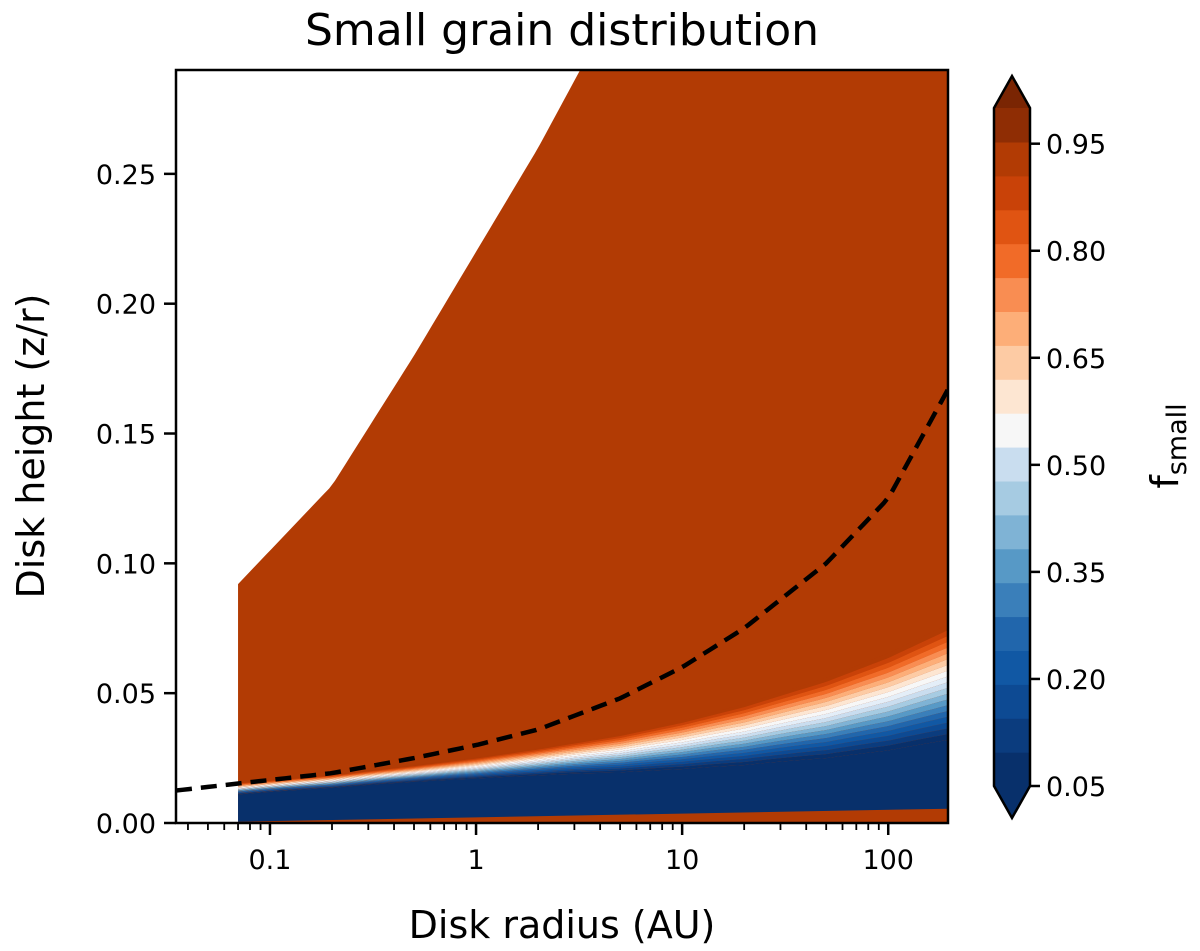 The image size is (1200, 951). What do you see at coordinates (1076, 359) in the screenshot?
I see `colorbar-tick-label: 0.65` at bounding box center [1076, 359].